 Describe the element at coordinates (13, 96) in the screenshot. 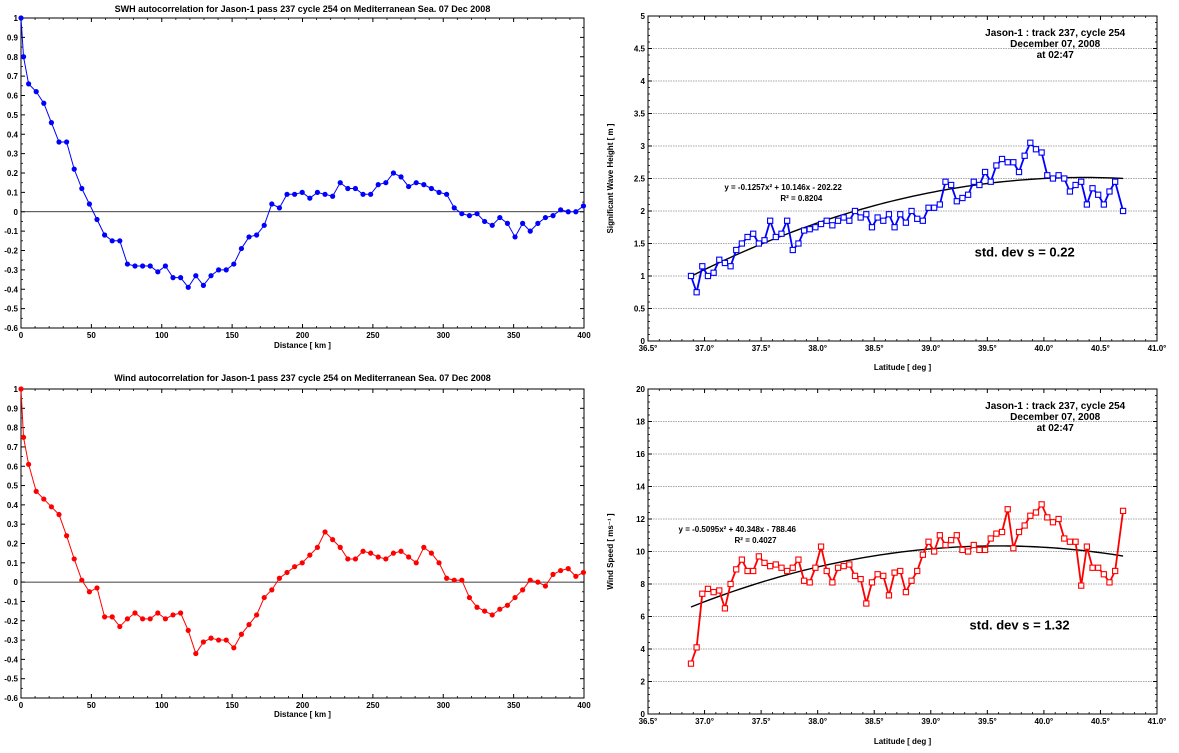

I see `y-tick-label: 0.6` at that location.